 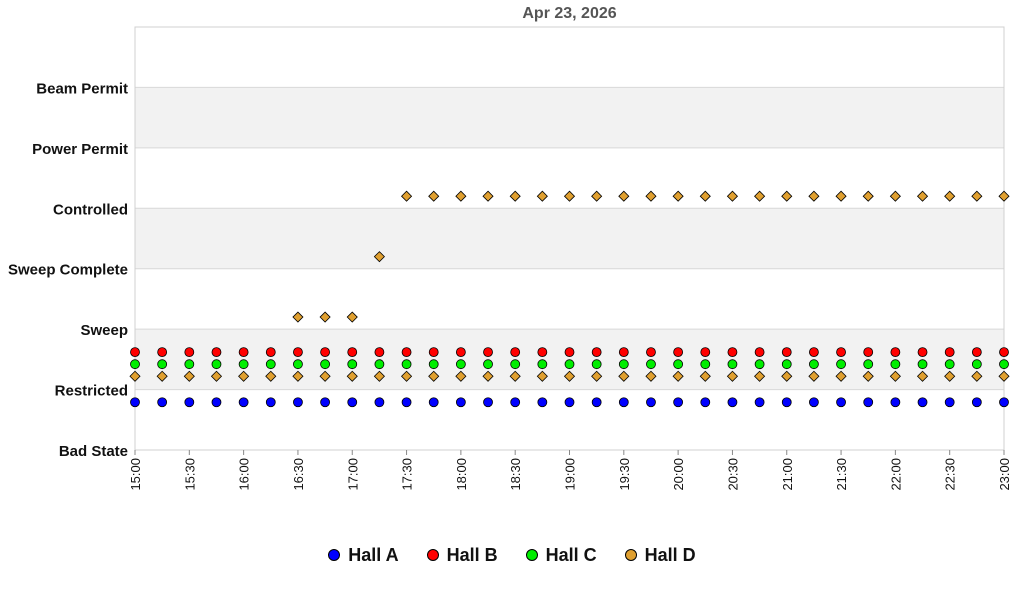 I want to click on x-tick-label: 21:30, so click(x=841, y=474).